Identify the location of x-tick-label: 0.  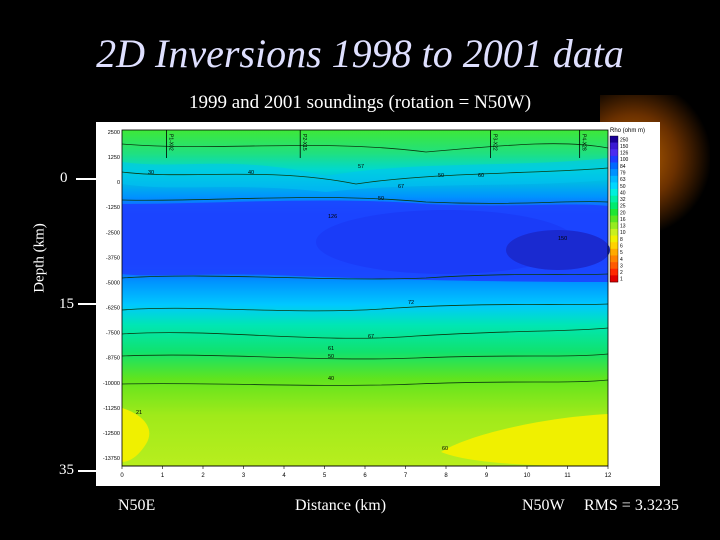
(122, 476).